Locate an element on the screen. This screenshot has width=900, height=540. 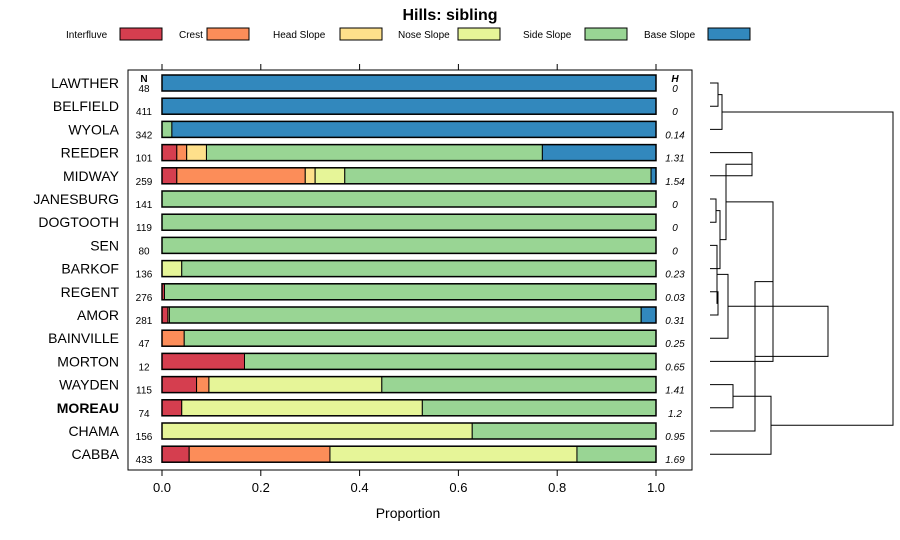
series-name-label: JANESBURG is located at coordinates (76, 199).